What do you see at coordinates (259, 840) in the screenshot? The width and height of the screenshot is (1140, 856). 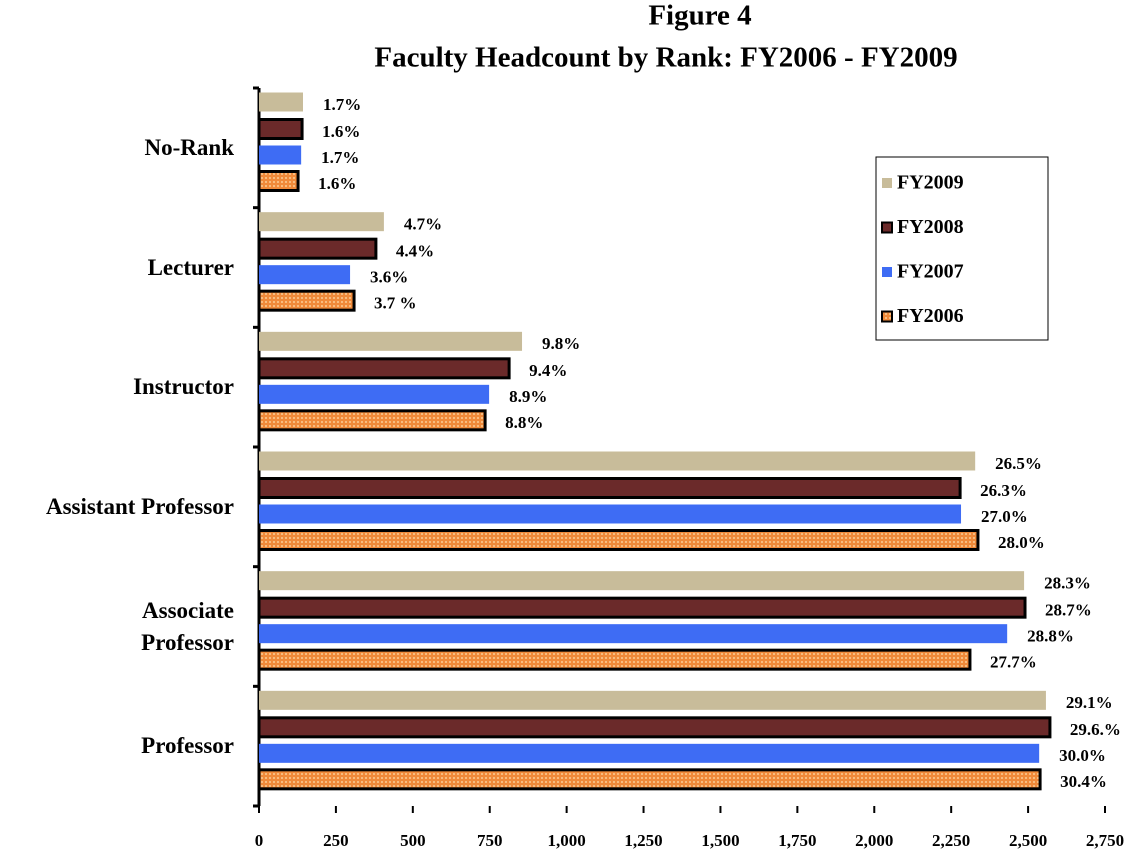 I see `x-tick-label: 0` at bounding box center [259, 840].